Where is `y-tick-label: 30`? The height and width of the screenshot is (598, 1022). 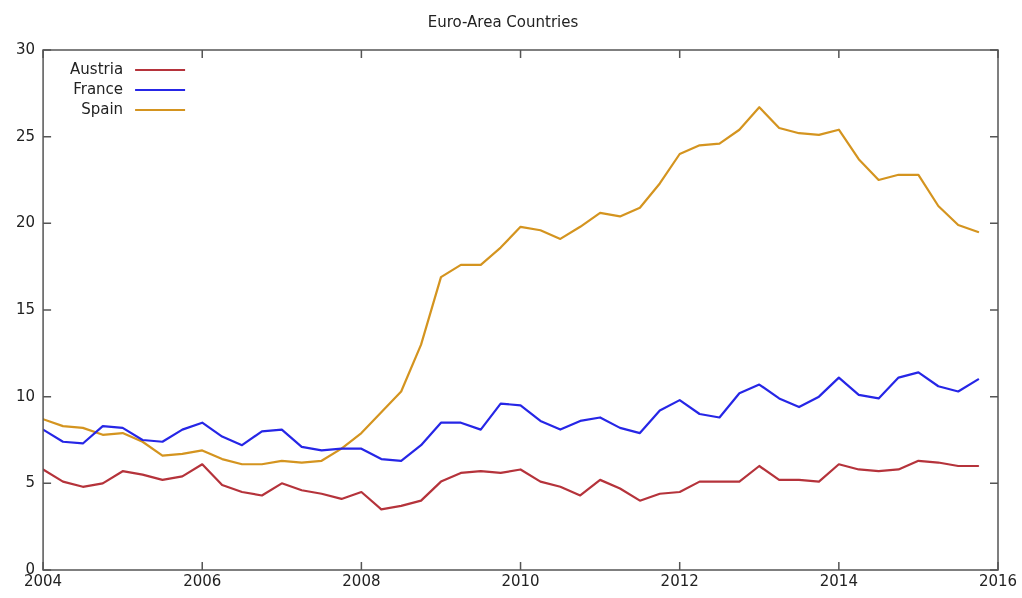
y-tick-label: 30 is located at coordinates (25, 48).